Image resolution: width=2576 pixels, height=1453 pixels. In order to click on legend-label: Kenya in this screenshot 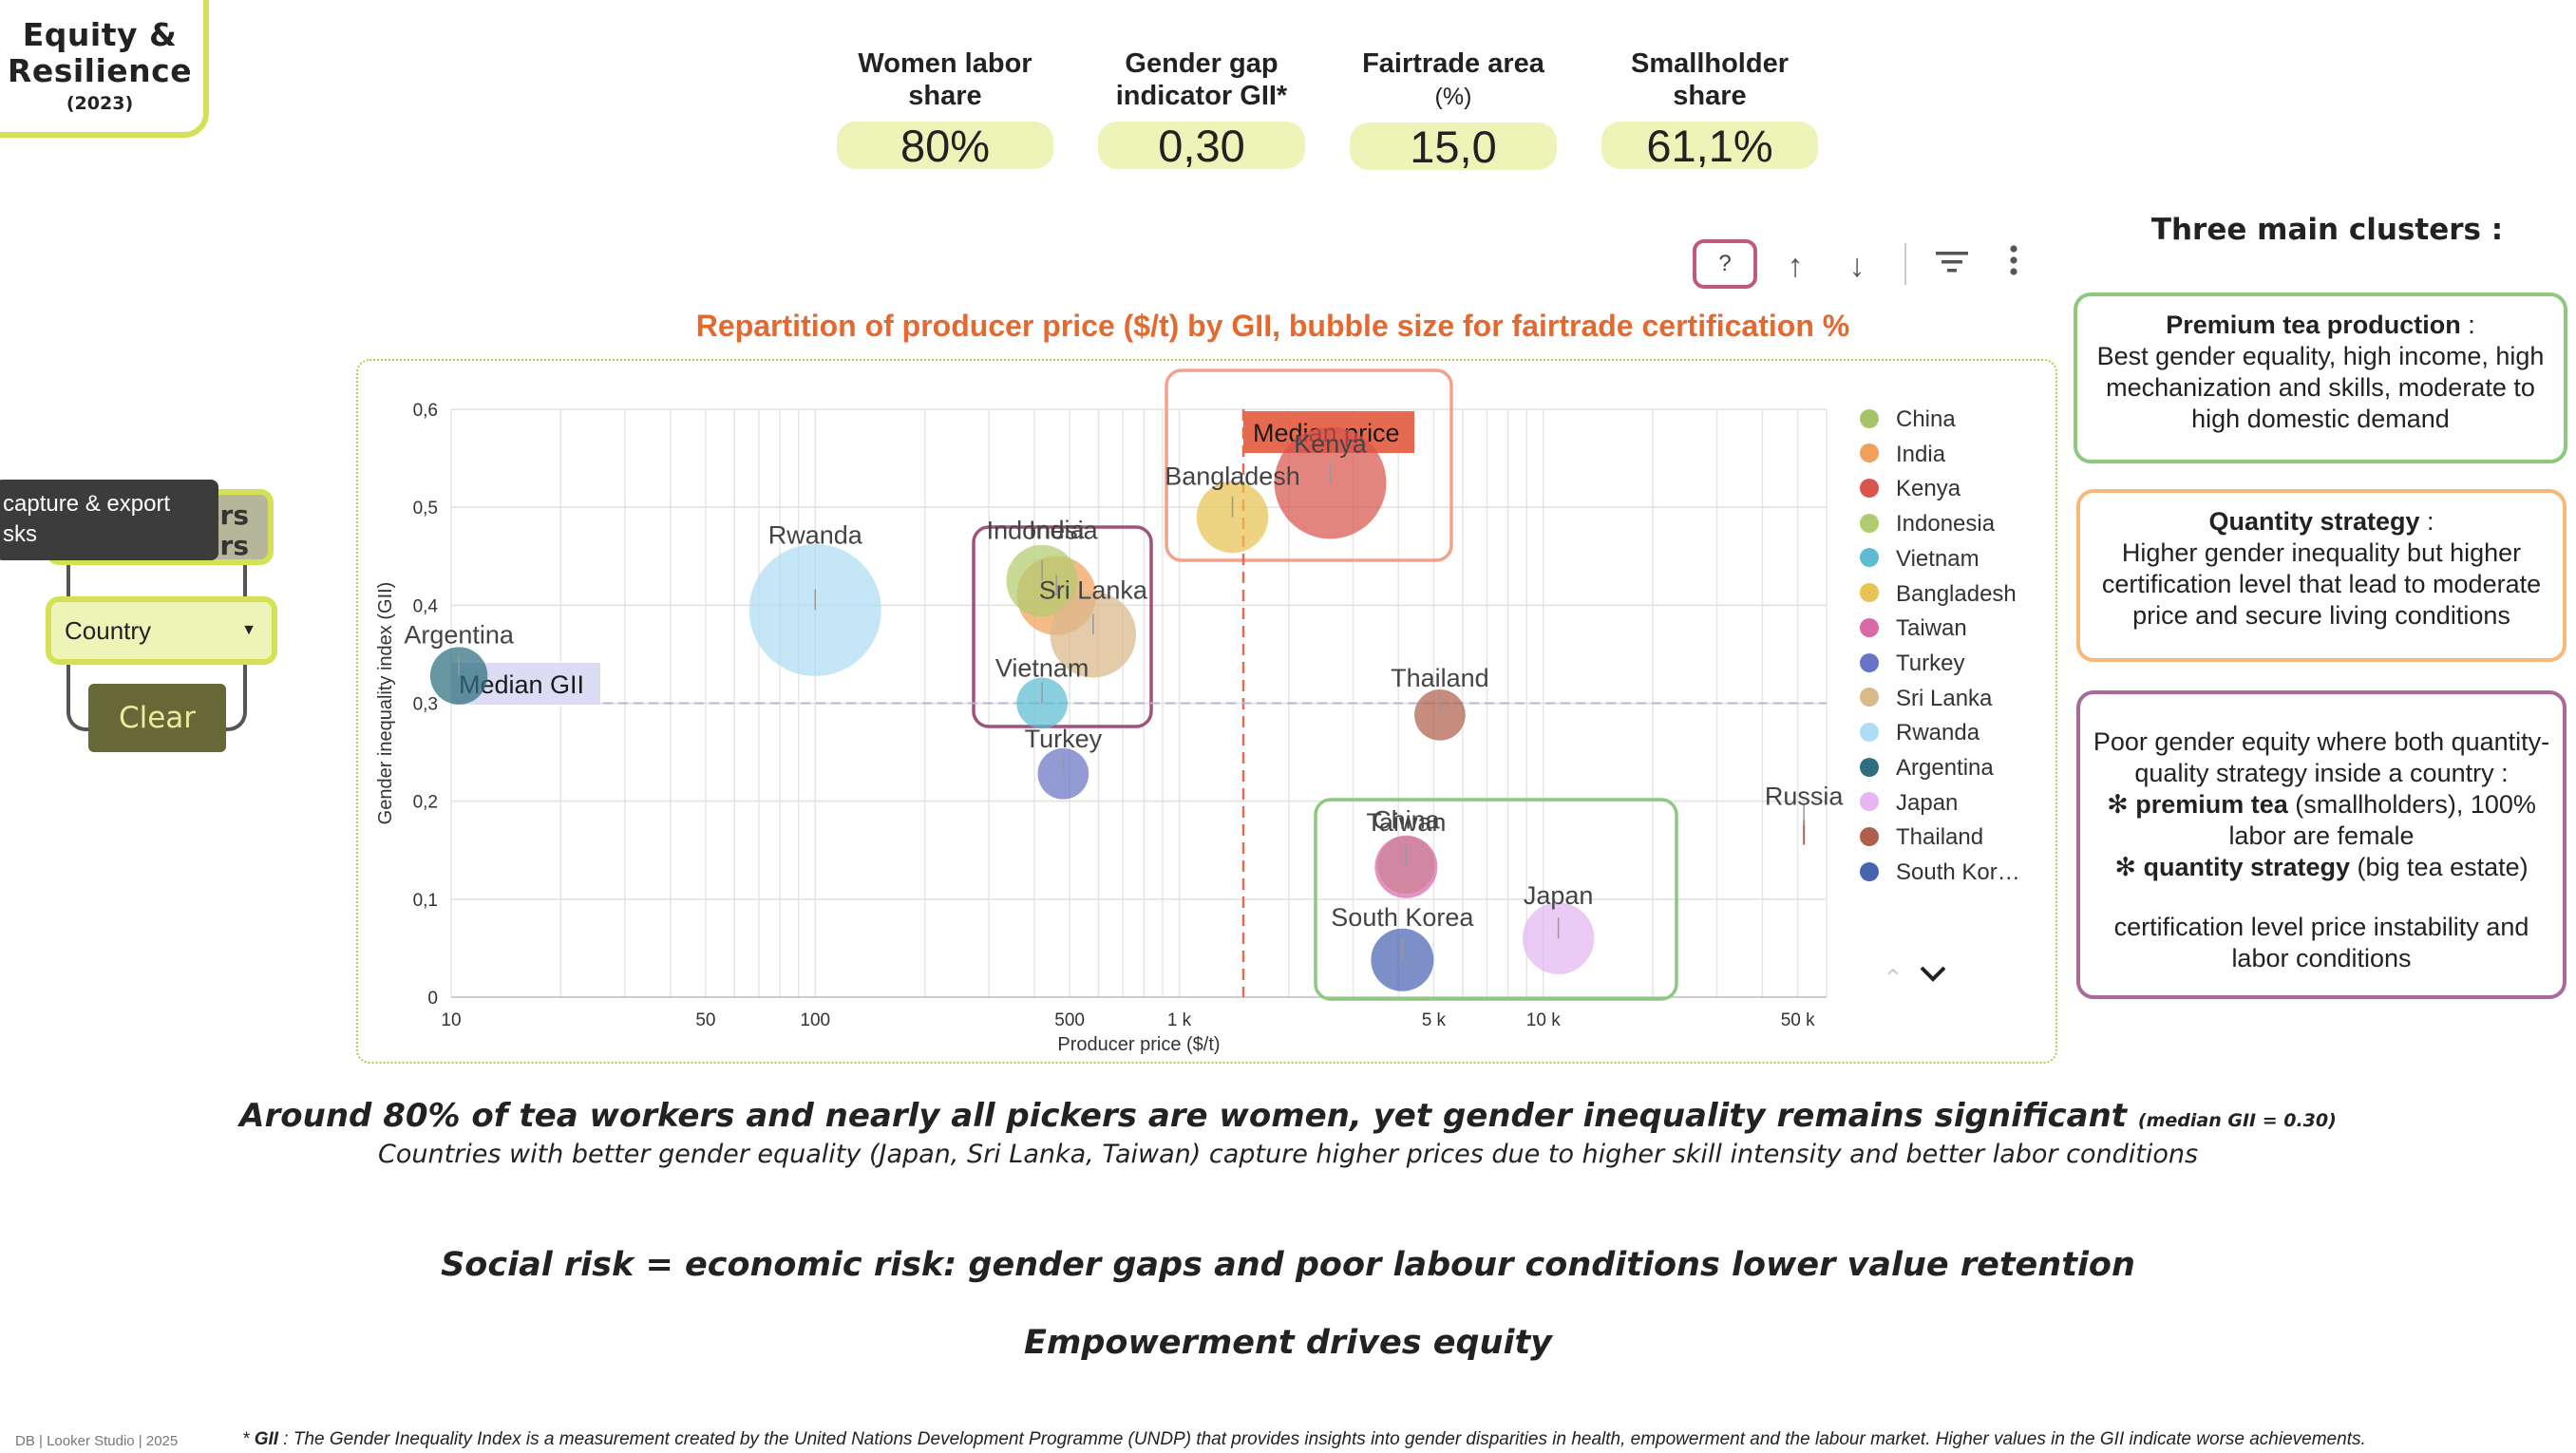, I will do `click(1928, 489)`.